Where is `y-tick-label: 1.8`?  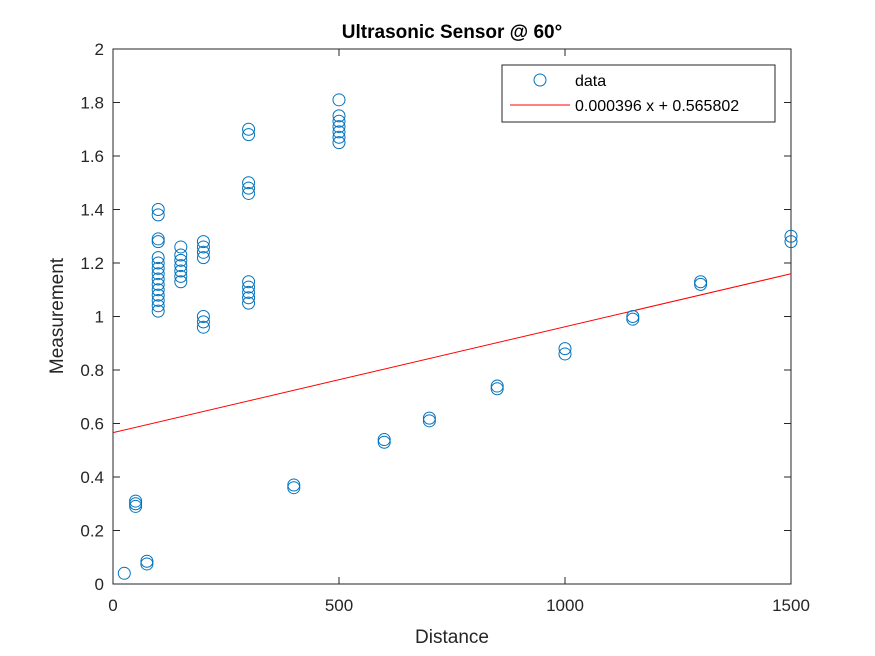 y-tick-label: 1.8 is located at coordinates (92, 103).